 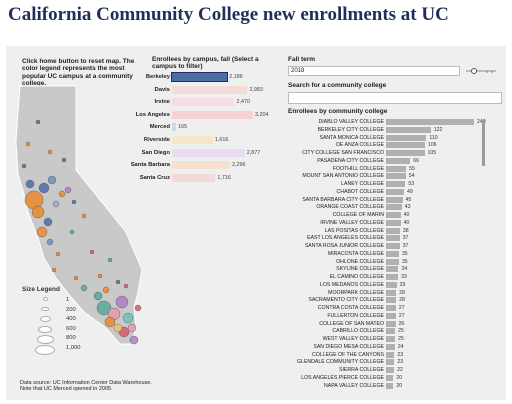 What do you see at coordinates (210, 115) in the screenshot?
I see `campus-row-los-angeles: Los Angeles 3,204` at bounding box center [210, 115].